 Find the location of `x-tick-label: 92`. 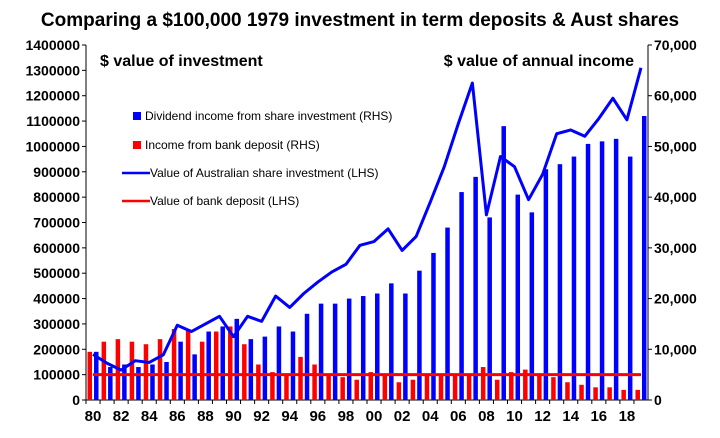

x-tick-label: 92 is located at coordinates (261, 416).